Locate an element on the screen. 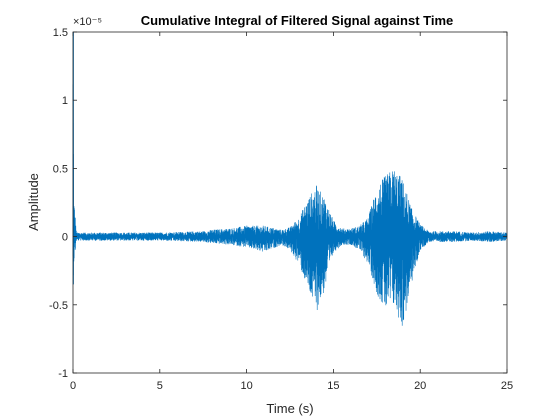 The height and width of the screenshot is (420, 560). x-tick-label: 5 is located at coordinates (160, 386).